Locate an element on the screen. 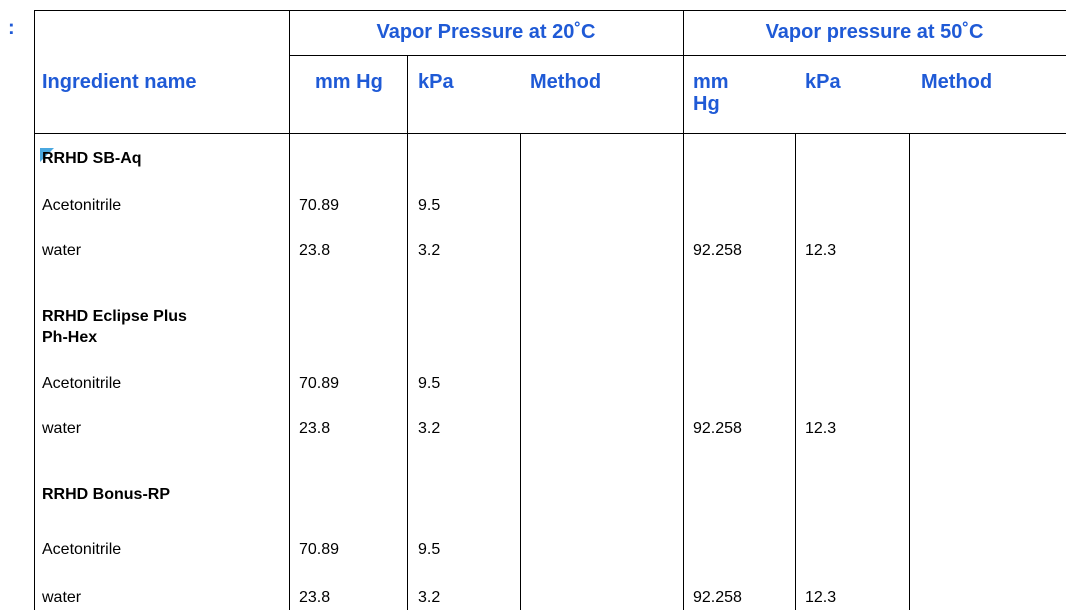 This screenshot has height=610, width=1066. group-name: RRHD SB-Aq is located at coordinates (92, 158).